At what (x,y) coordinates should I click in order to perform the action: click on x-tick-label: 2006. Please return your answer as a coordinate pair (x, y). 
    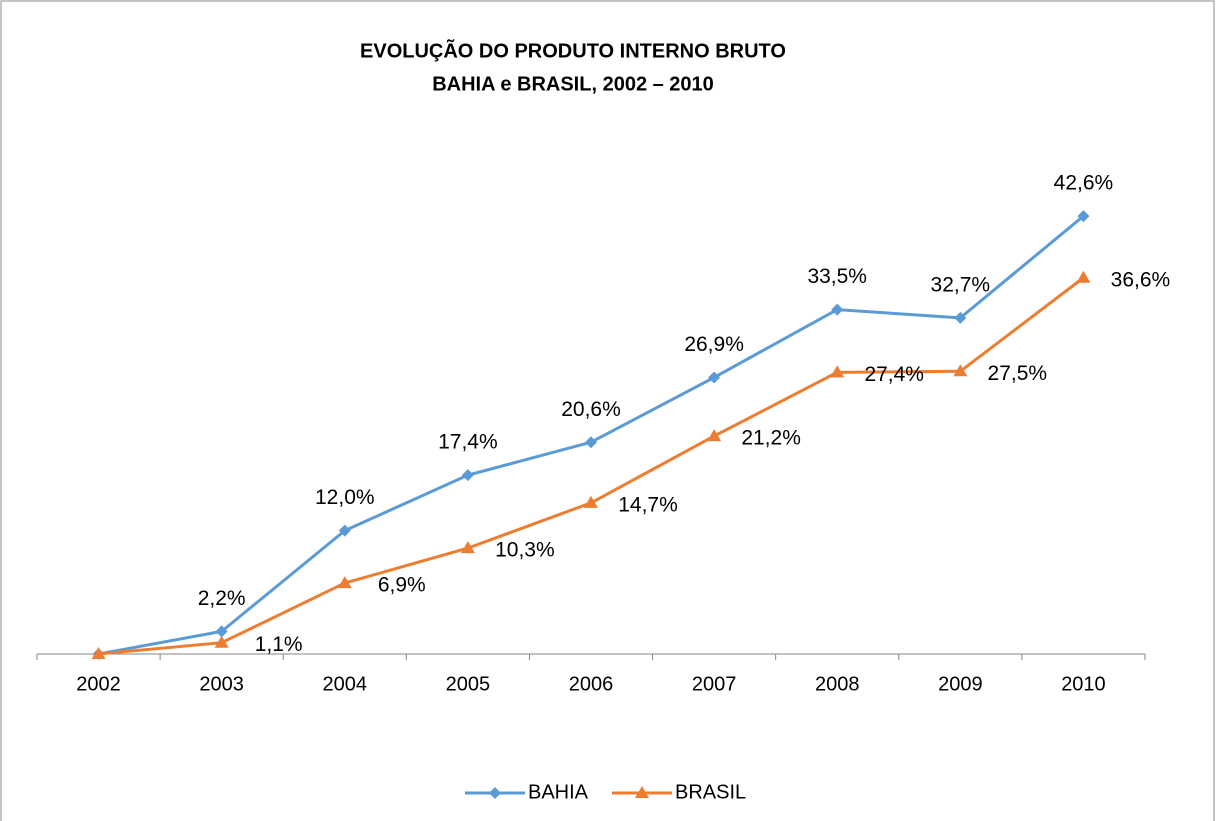
    Looking at the image, I should click on (591, 684).